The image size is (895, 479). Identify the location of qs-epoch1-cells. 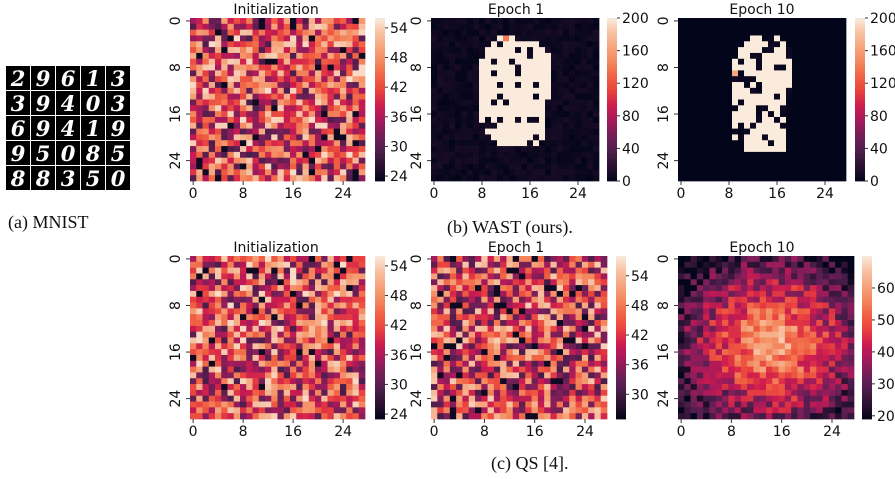
(519, 338).